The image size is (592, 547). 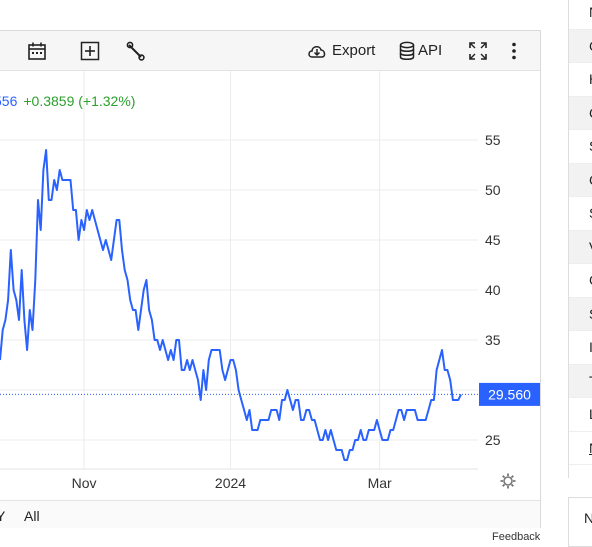 I want to click on last-price-tag-bg, so click(x=509, y=394).